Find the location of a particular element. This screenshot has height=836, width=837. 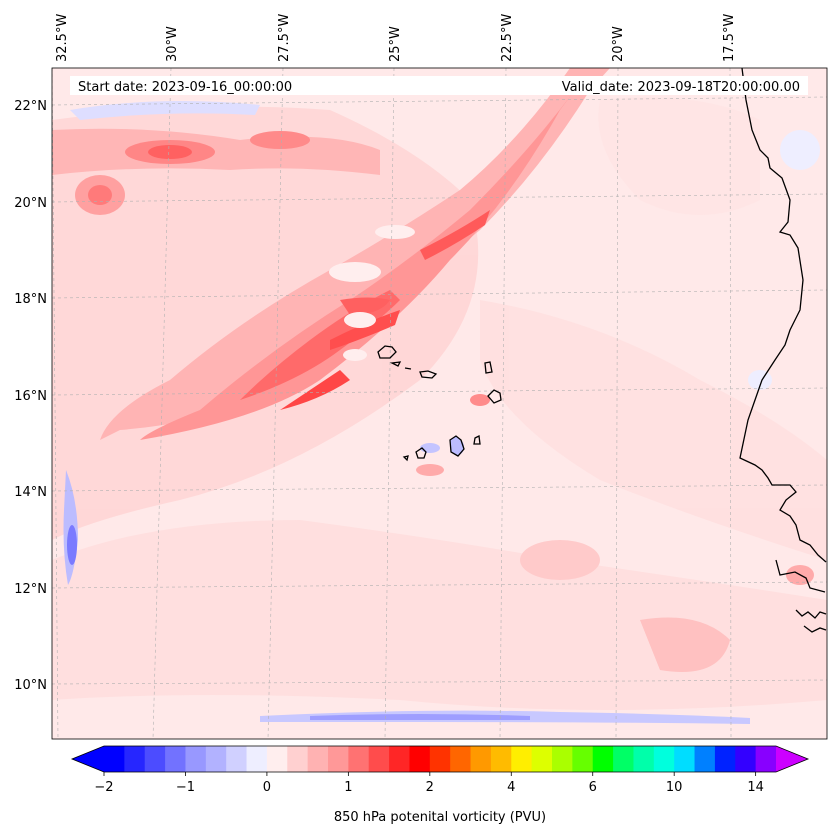

colorbar-label: 850 hPa potenital vorticity (PVU) is located at coordinates (440, 817).